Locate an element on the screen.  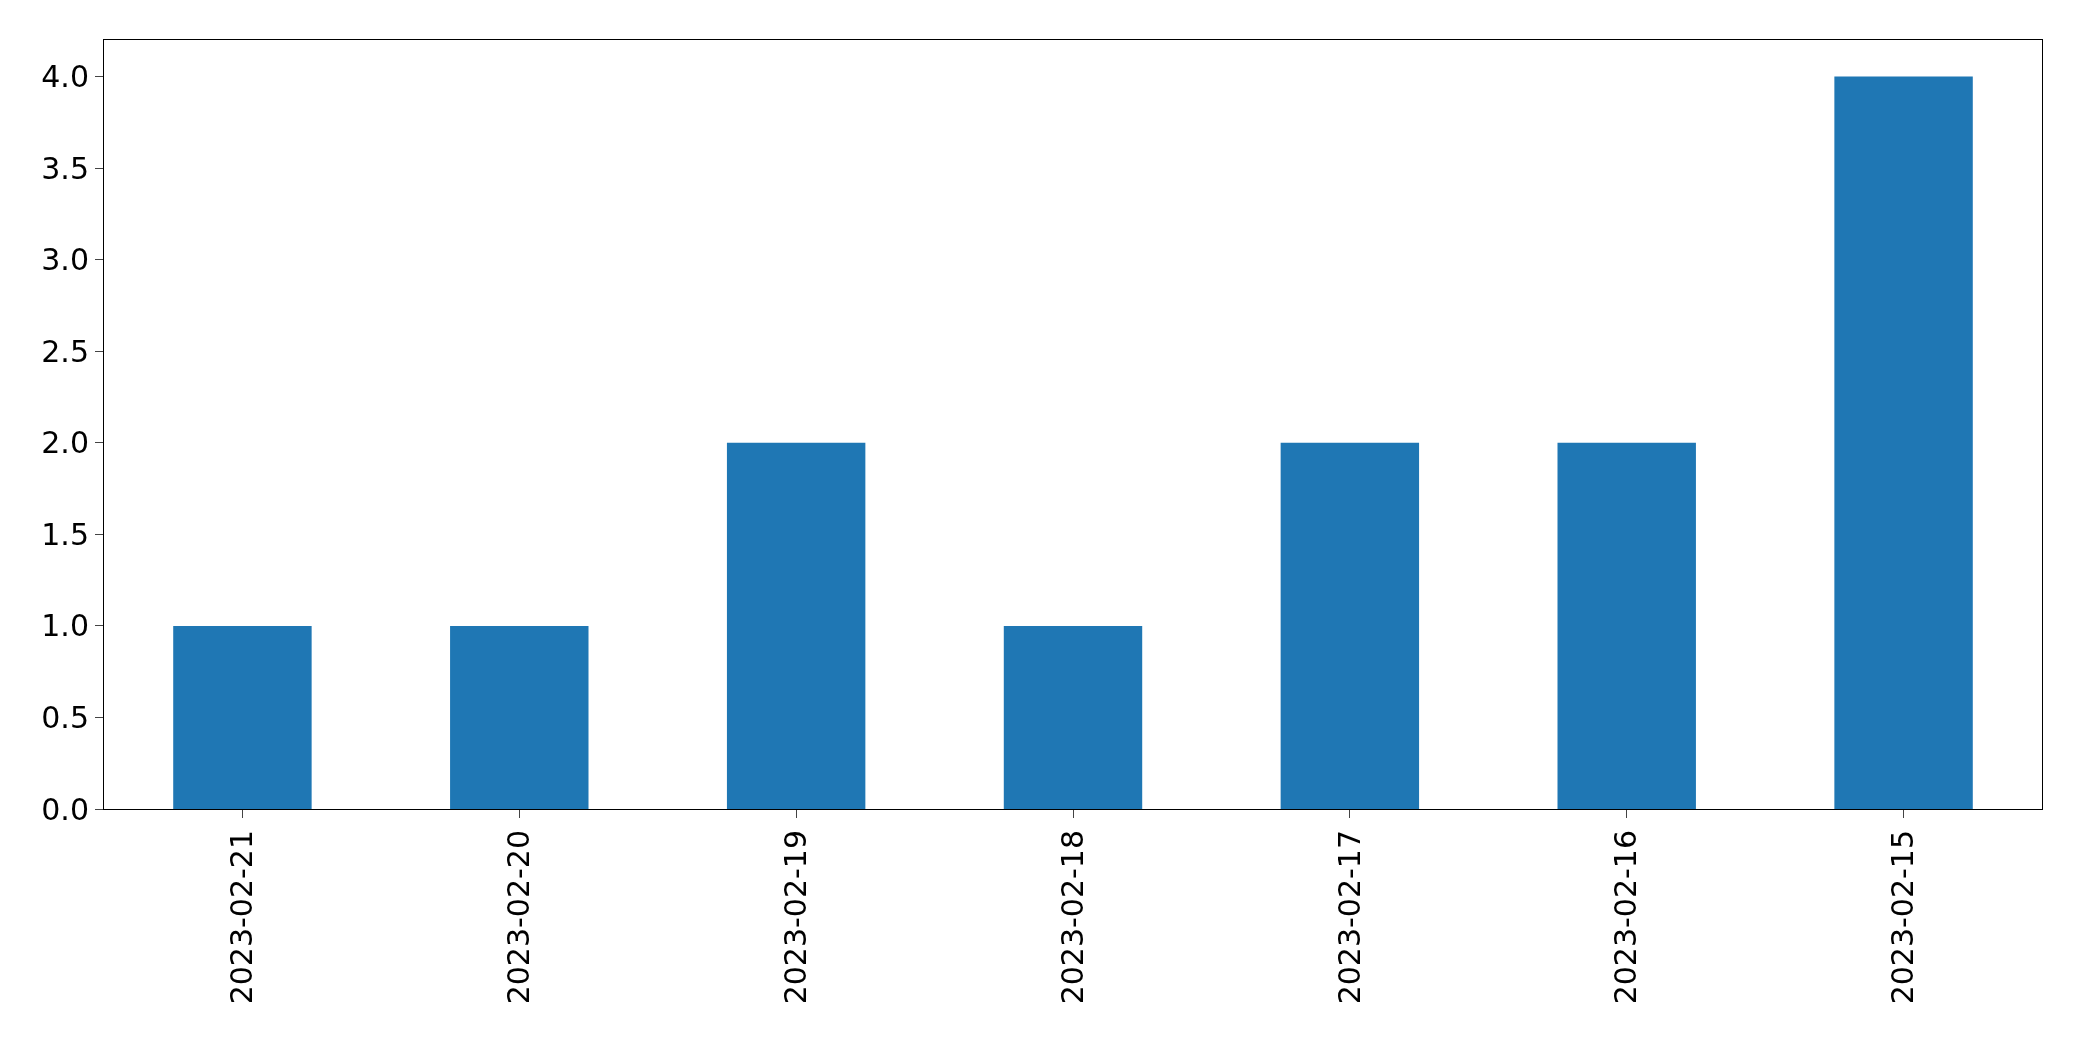
x-tick-label: 2023-02-16 is located at coordinates (1626, 917).